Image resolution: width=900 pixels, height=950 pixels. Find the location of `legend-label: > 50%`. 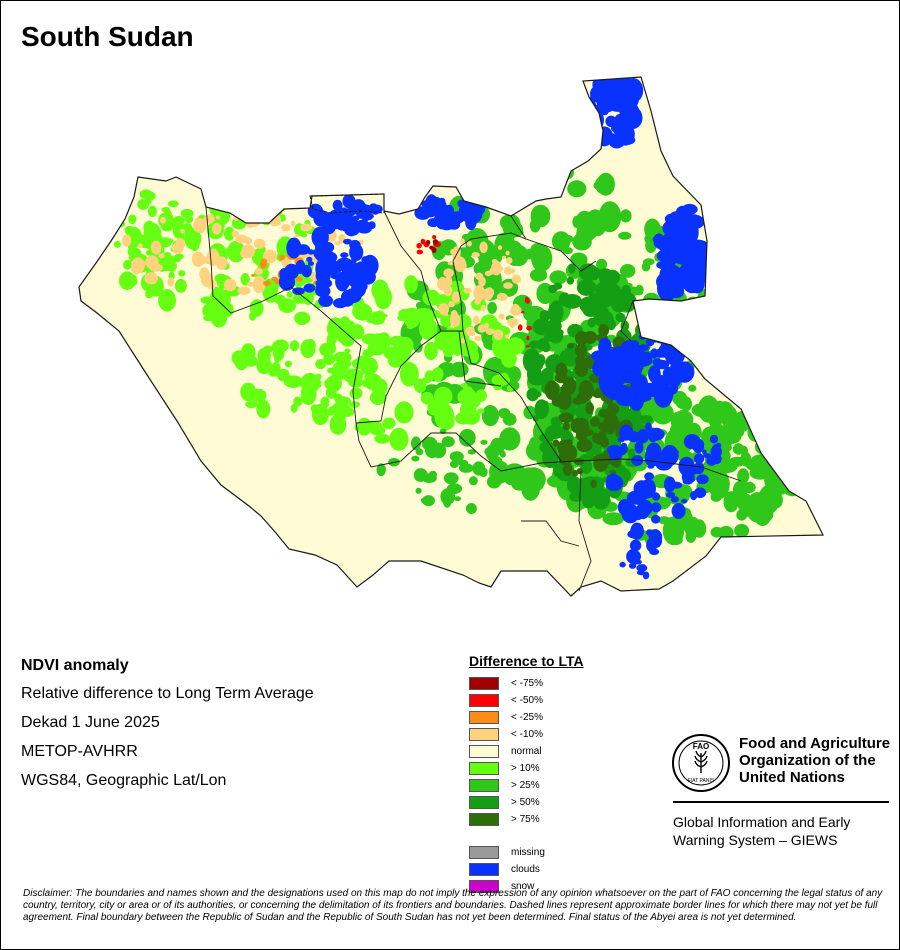

legend-label: > 50% is located at coordinates (525, 802).